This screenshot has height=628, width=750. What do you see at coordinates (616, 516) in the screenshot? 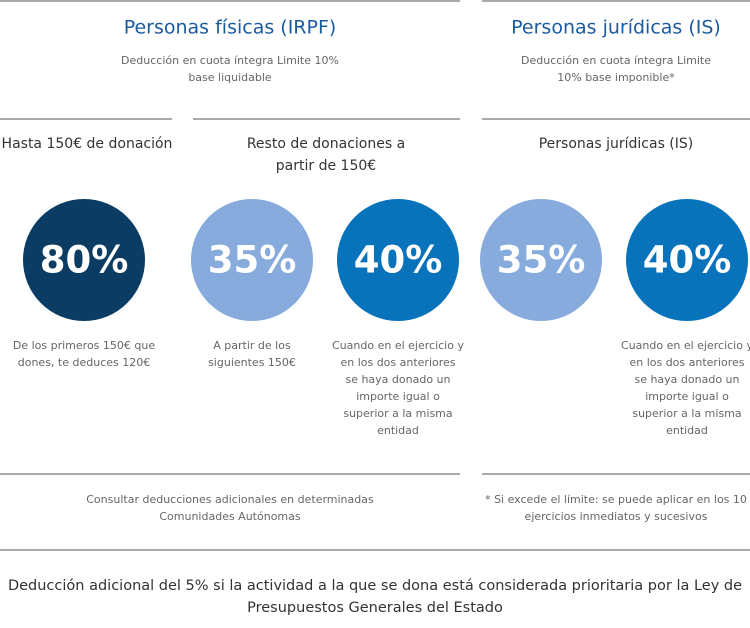
I see `section-note: ejercicios inmediatos y sucesivos` at bounding box center [616, 516].